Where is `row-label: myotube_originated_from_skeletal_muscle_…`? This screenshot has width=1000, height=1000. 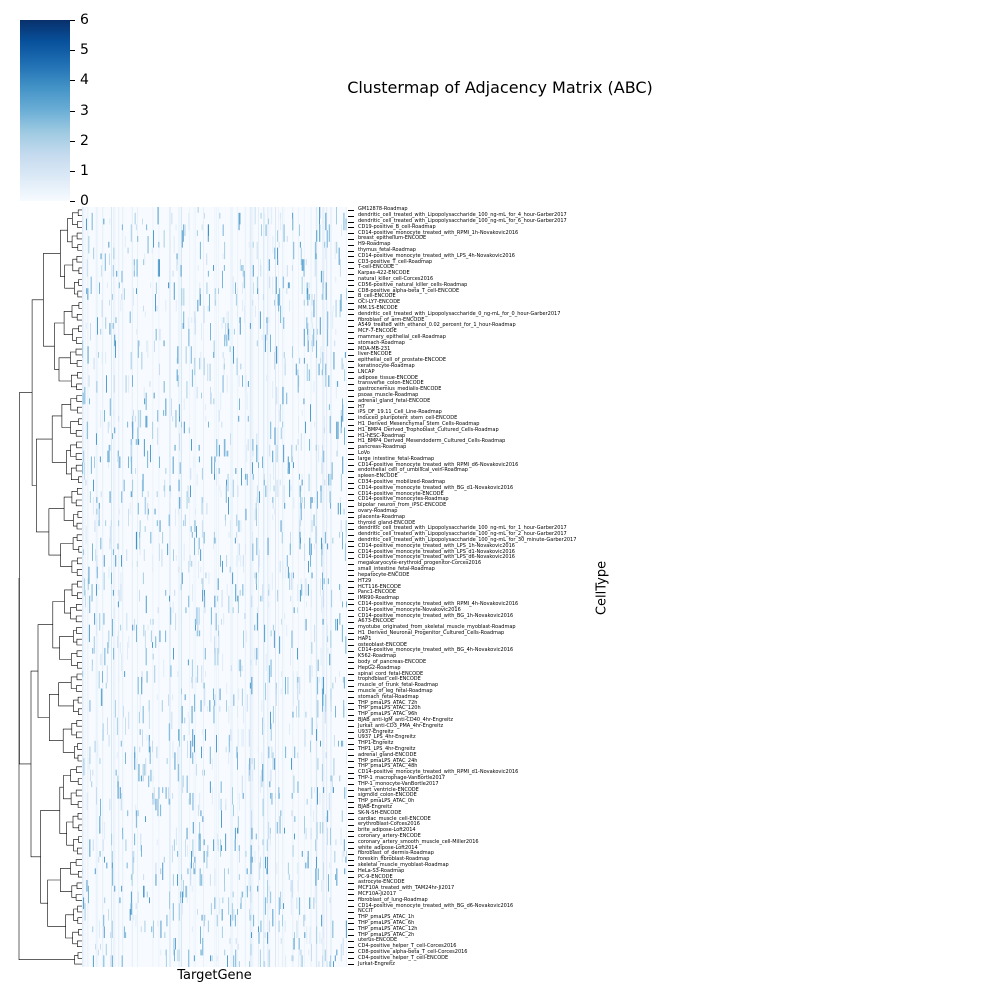
row-label: myotube_originated_from_skeletal_muscle_… is located at coordinates (437, 627).